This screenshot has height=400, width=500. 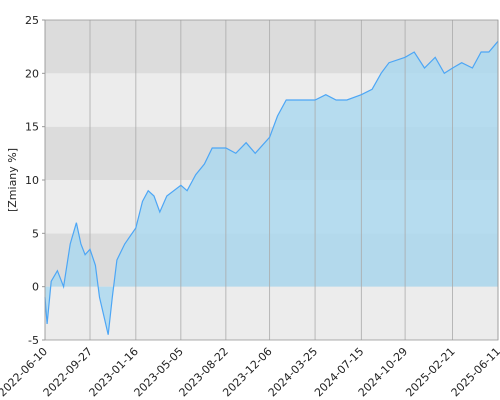 What do you see at coordinates (271, 313) in the screenshot?
I see `background-band` at bounding box center [271, 313].